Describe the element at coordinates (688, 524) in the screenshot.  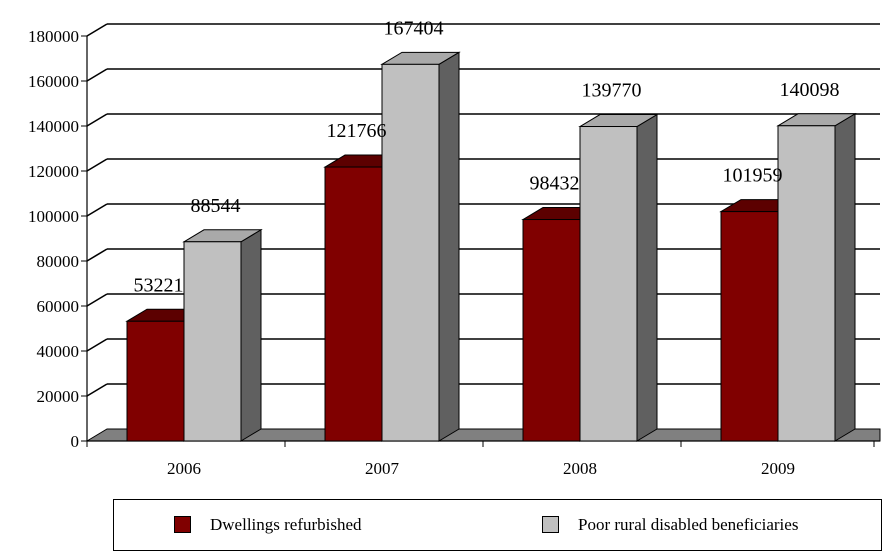
I see `legend-label-beneficiaries: Poor rural disabled beneficiaries` at that location.